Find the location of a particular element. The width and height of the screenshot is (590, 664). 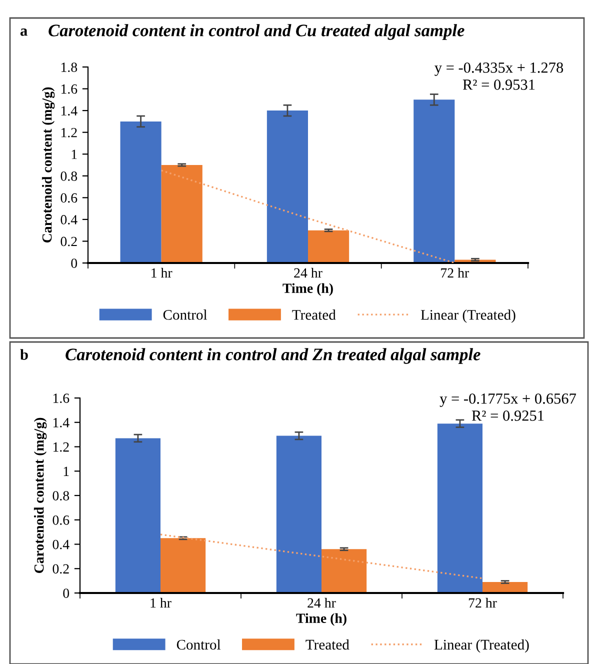

chart-title: Carotenoid content in control and Zn treated algal sample is located at coordinates (273, 356).